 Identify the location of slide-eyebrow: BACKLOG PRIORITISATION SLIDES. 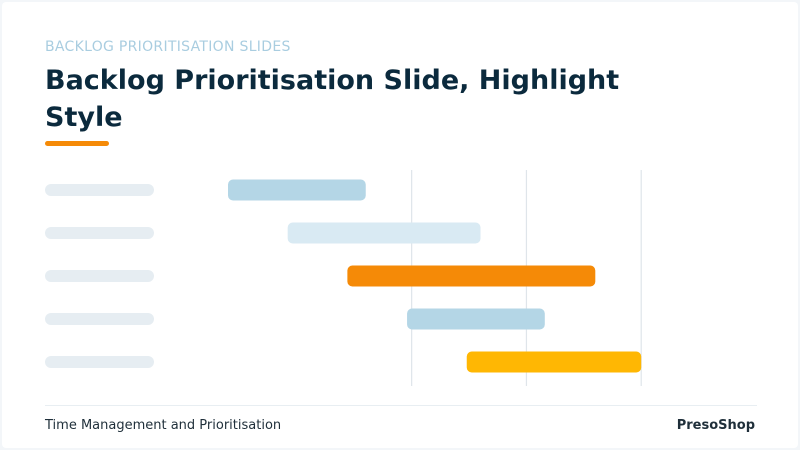
(168, 47).